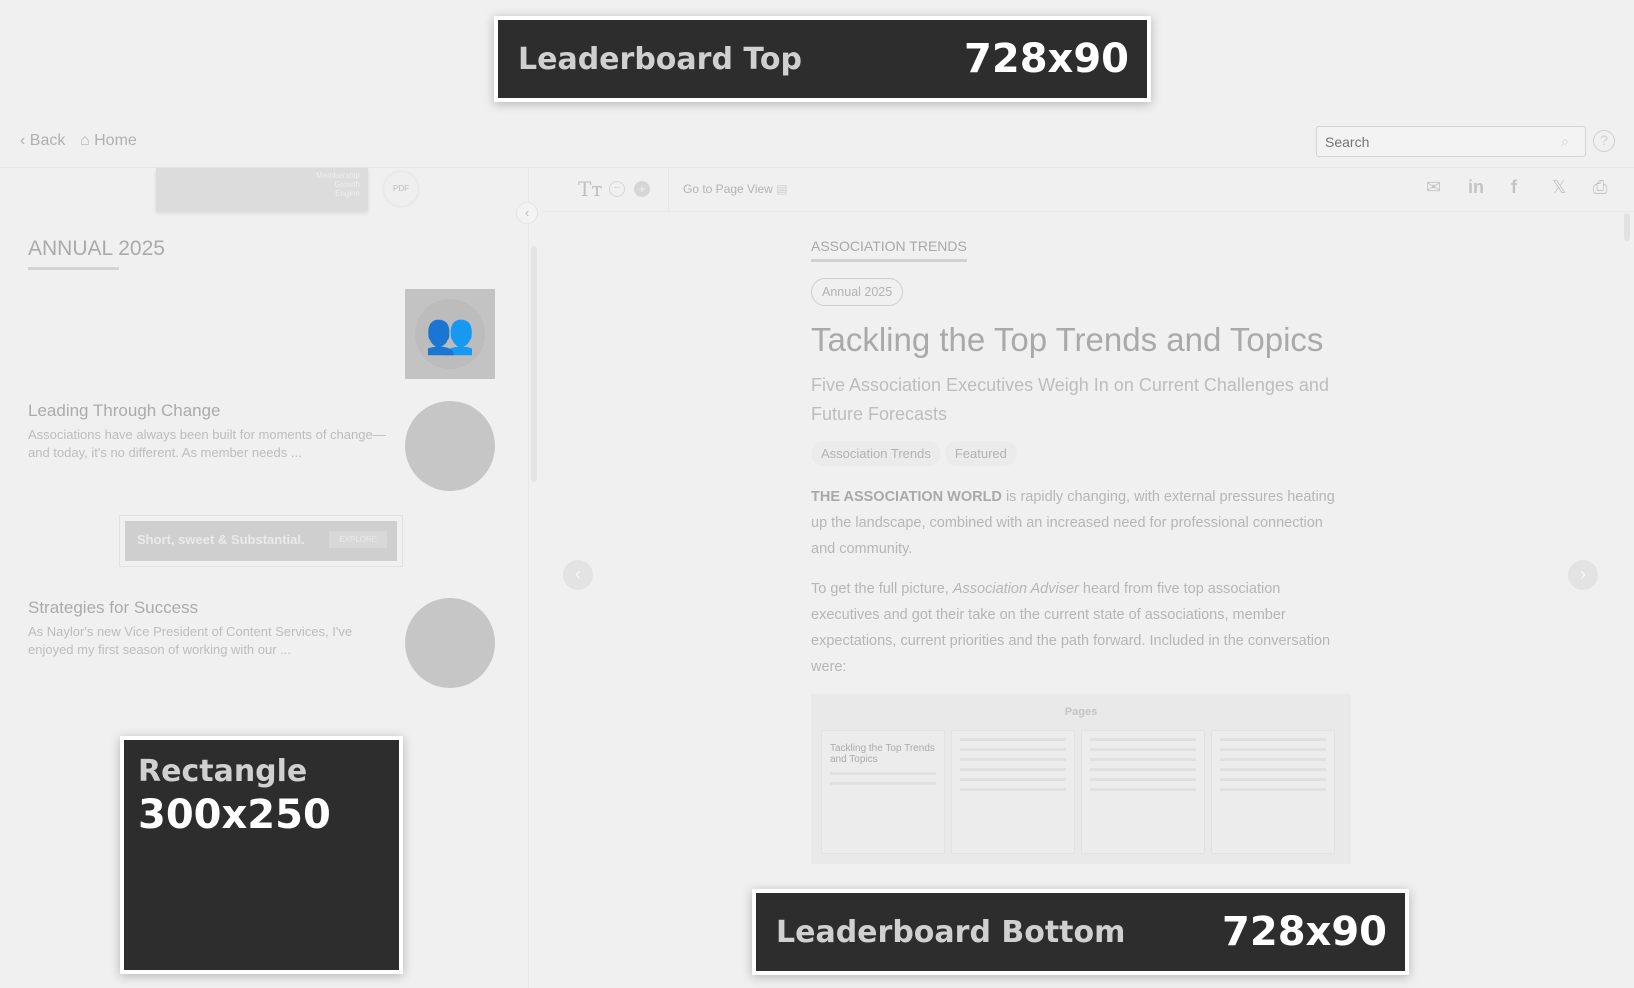 This screenshot has height=988, width=1634. I want to click on email-icon: ✉, so click(1434, 187).